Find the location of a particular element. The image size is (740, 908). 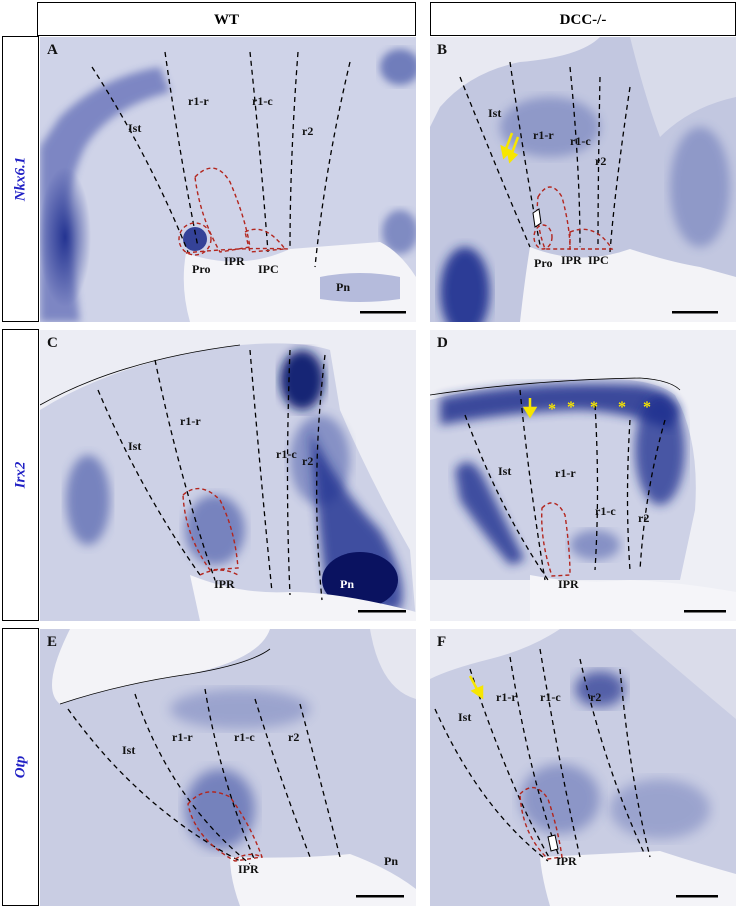

label-e-ipr: IPR is located at coordinates (248, 869).